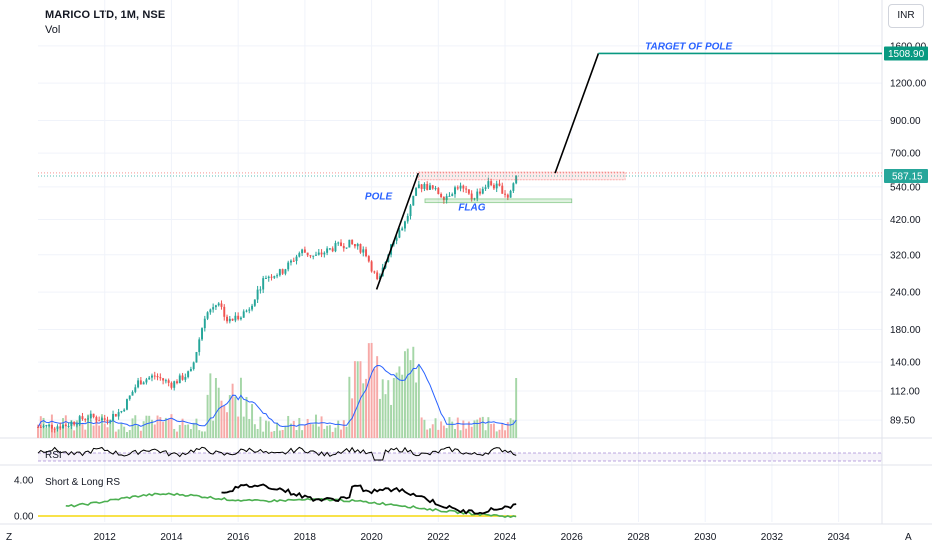  I want to click on time-tick-label: 2012, so click(105, 537).